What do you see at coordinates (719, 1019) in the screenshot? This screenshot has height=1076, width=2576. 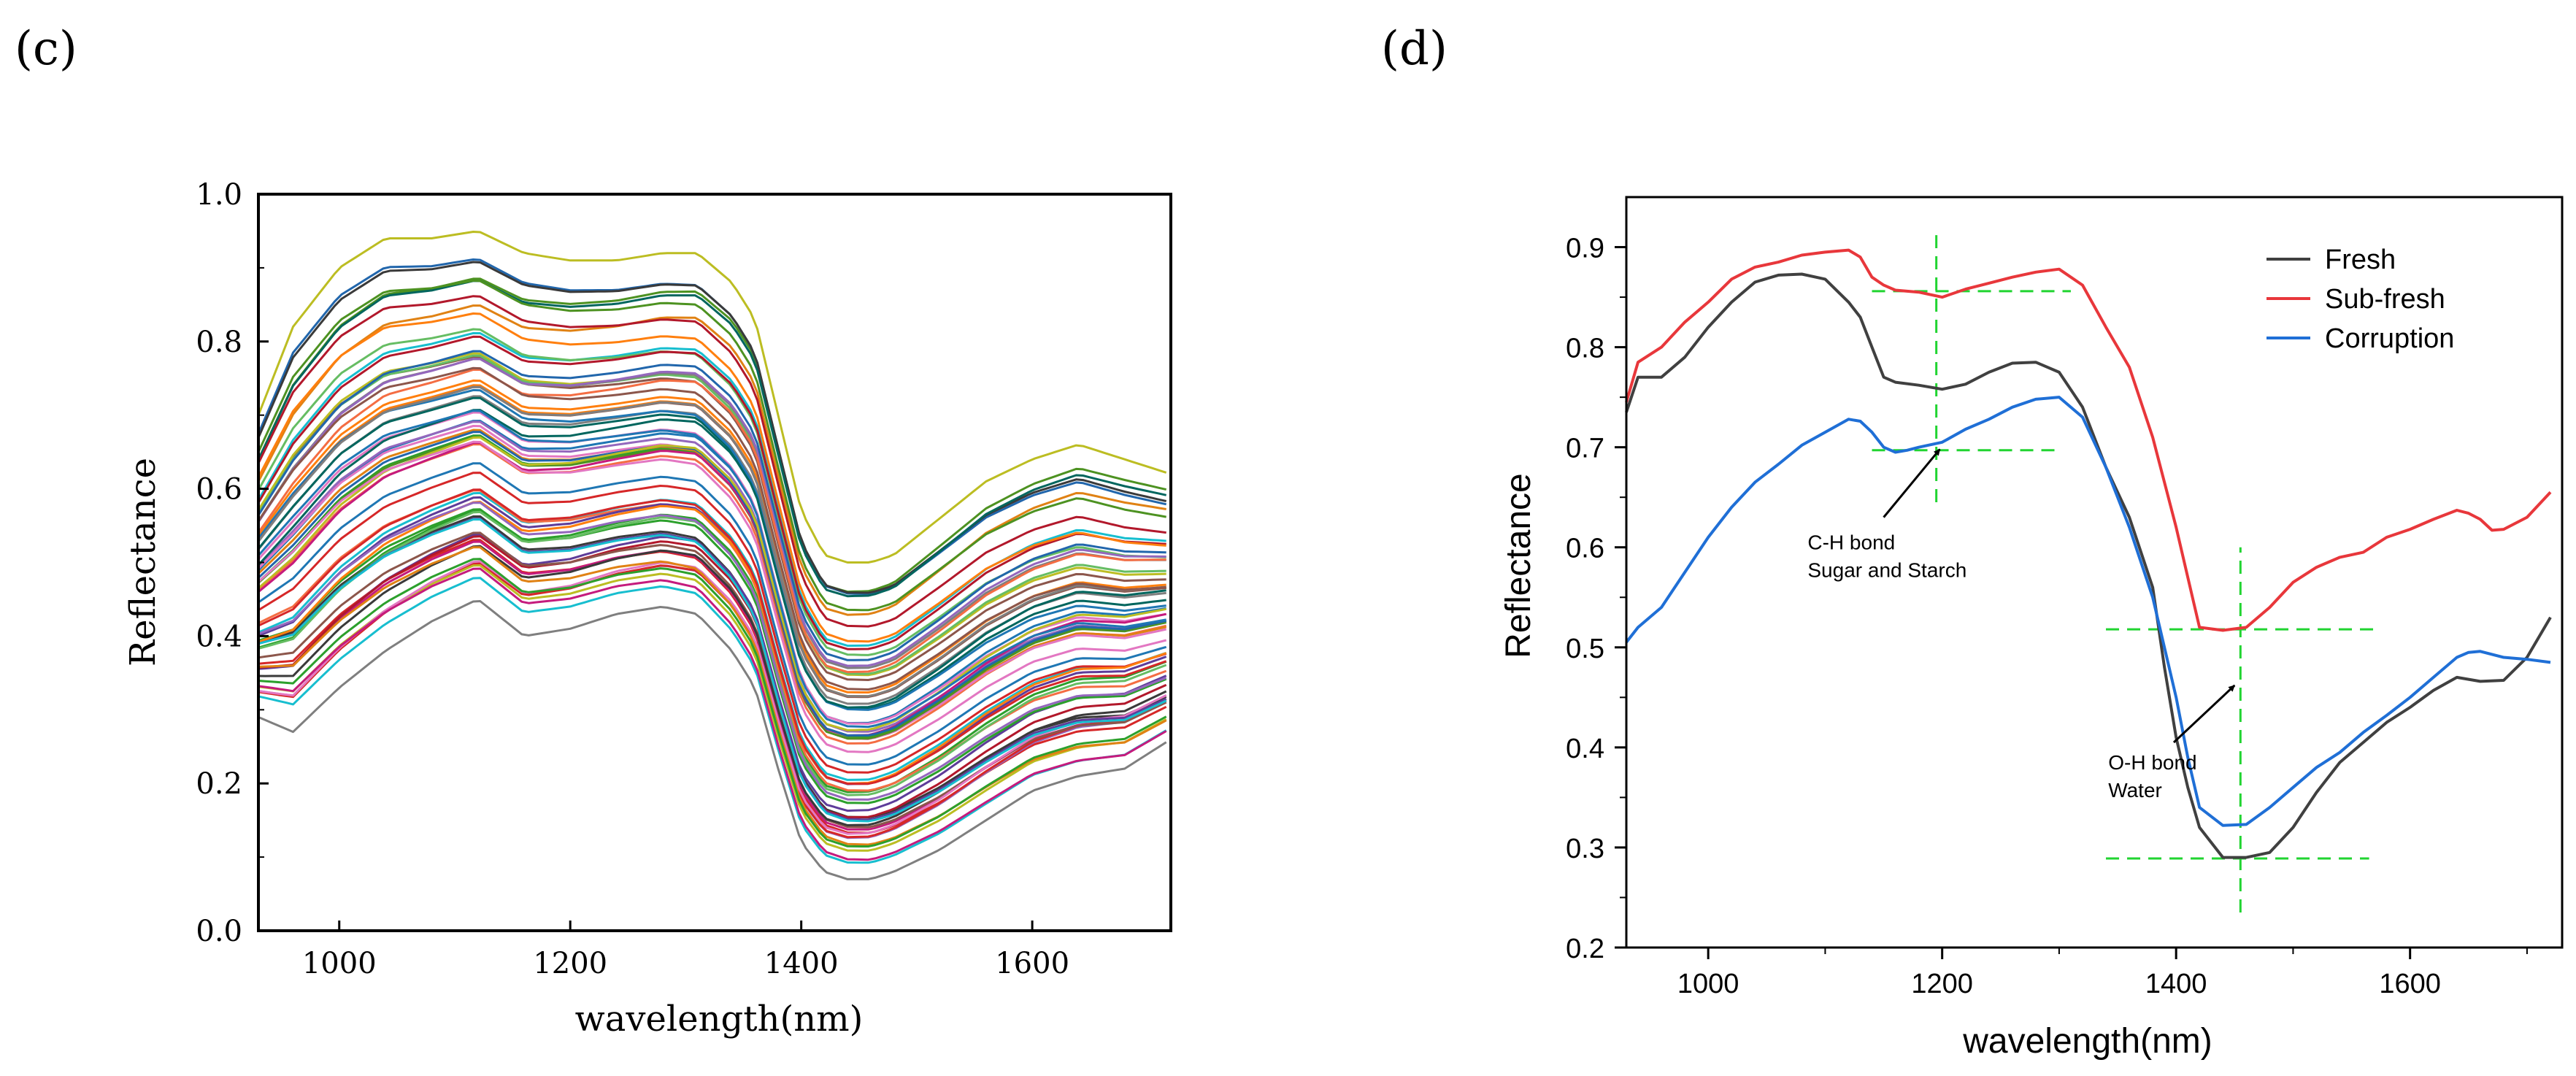 I see `x-axis-label-c: wavelength(nm)` at bounding box center [719, 1019].